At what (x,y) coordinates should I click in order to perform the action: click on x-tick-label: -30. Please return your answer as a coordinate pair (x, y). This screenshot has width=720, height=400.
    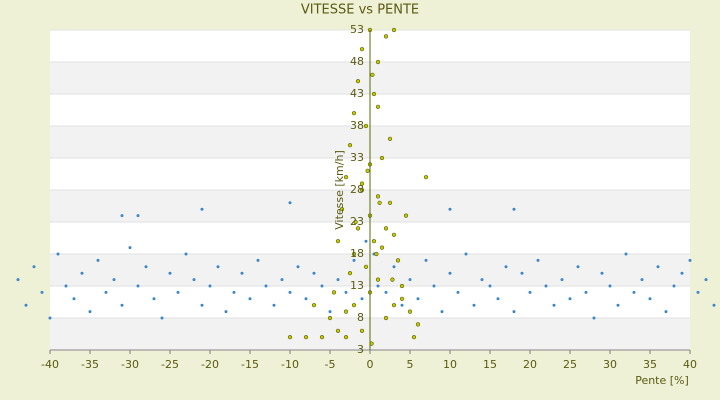
    Looking at the image, I should click on (130, 364).